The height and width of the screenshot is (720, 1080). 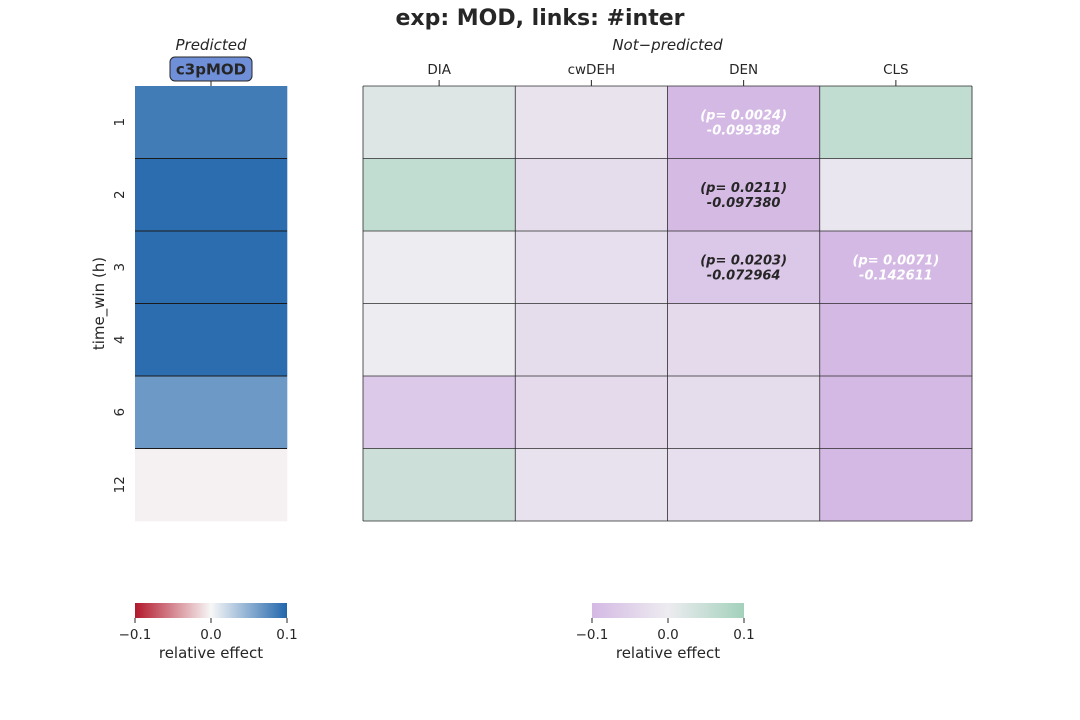 I want to click on x-tick-label: DIA, so click(x=439, y=70).